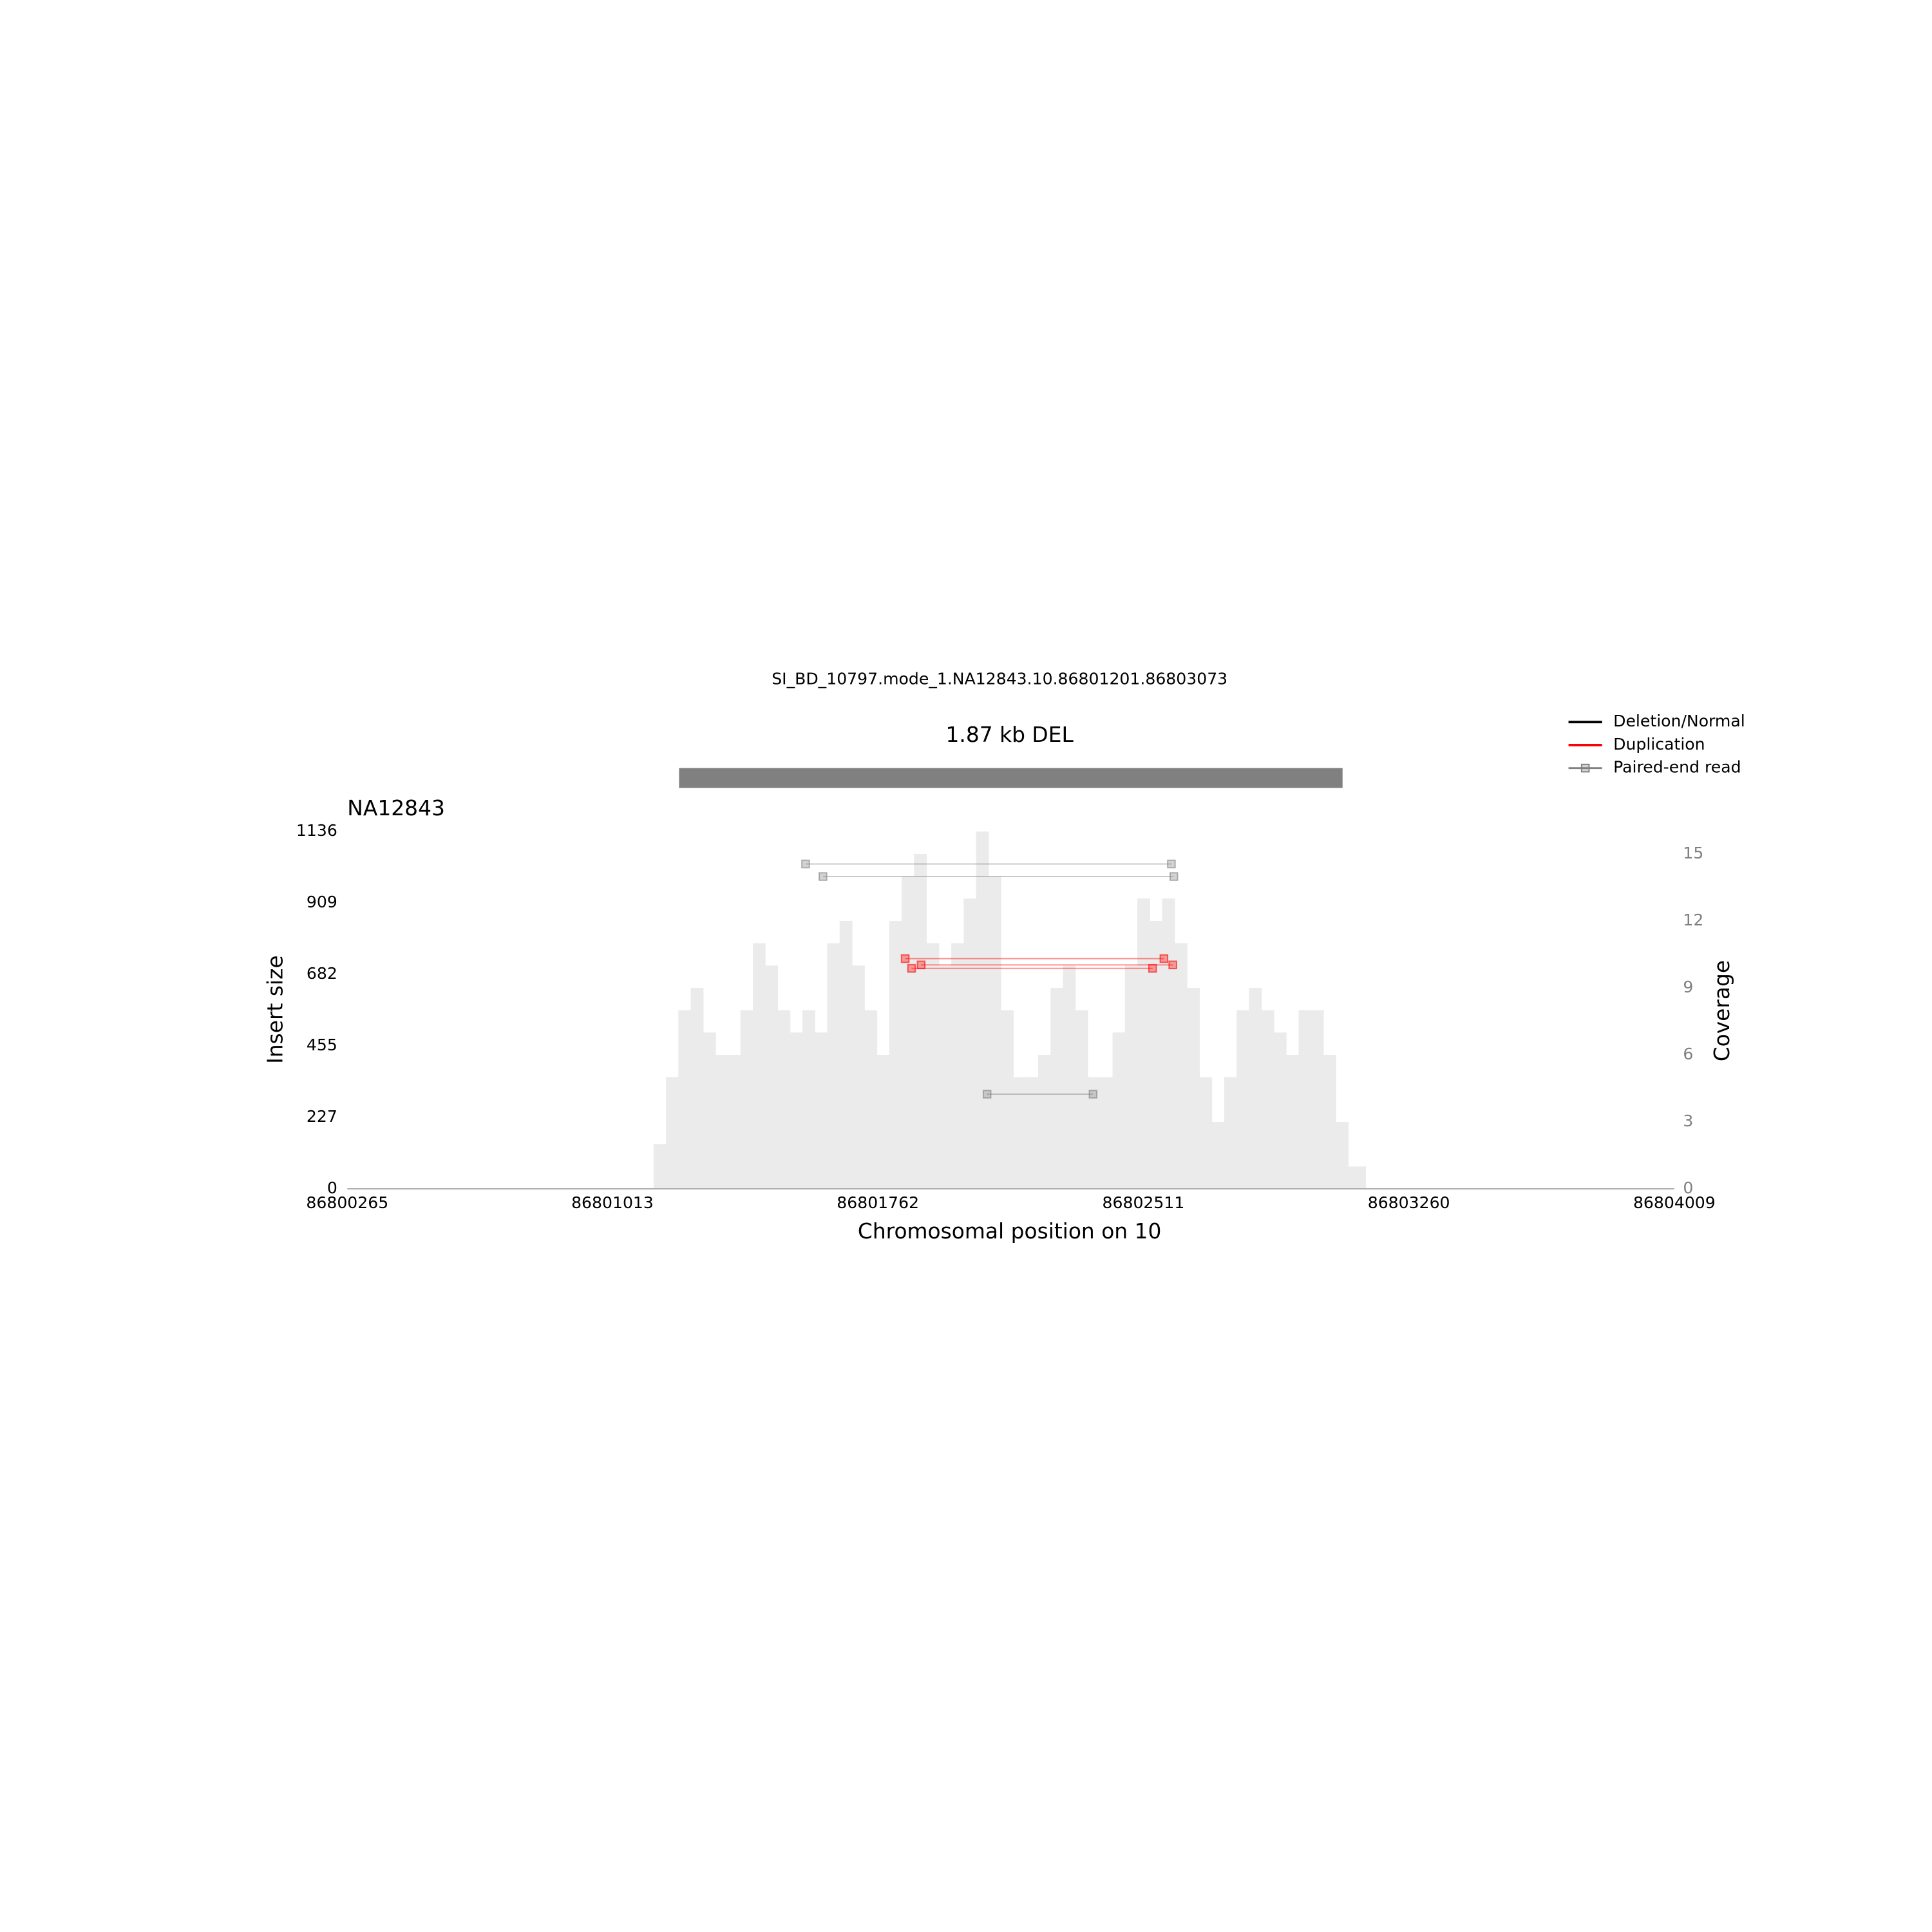  What do you see at coordinates (1688, 1188) in the screenshot?
I see `y2-tick-label: 0` at bounding box center [1688, 1188].